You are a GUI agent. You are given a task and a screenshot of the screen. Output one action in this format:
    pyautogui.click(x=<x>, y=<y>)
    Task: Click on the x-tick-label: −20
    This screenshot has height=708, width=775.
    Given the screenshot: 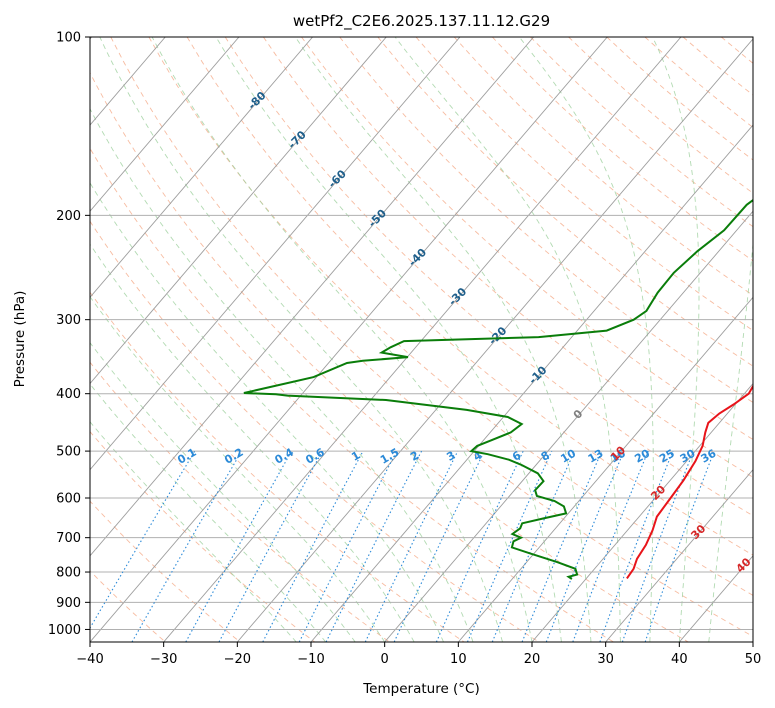 What is the action you would take?
    pyautogui.click(x=237, y=659)
    